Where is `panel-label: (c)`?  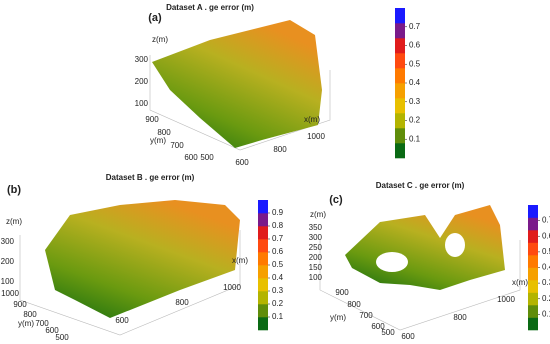 panel-label: (c) is located at coordinates (336, 200).